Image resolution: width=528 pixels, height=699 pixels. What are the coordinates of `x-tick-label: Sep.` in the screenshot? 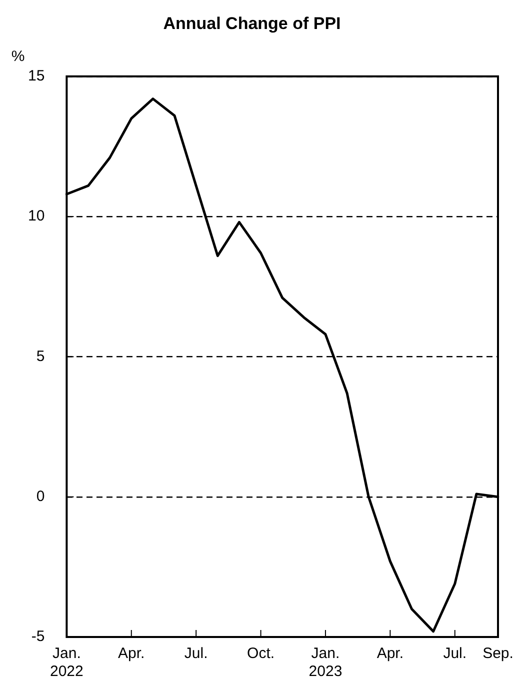 It's located at (498, 653).